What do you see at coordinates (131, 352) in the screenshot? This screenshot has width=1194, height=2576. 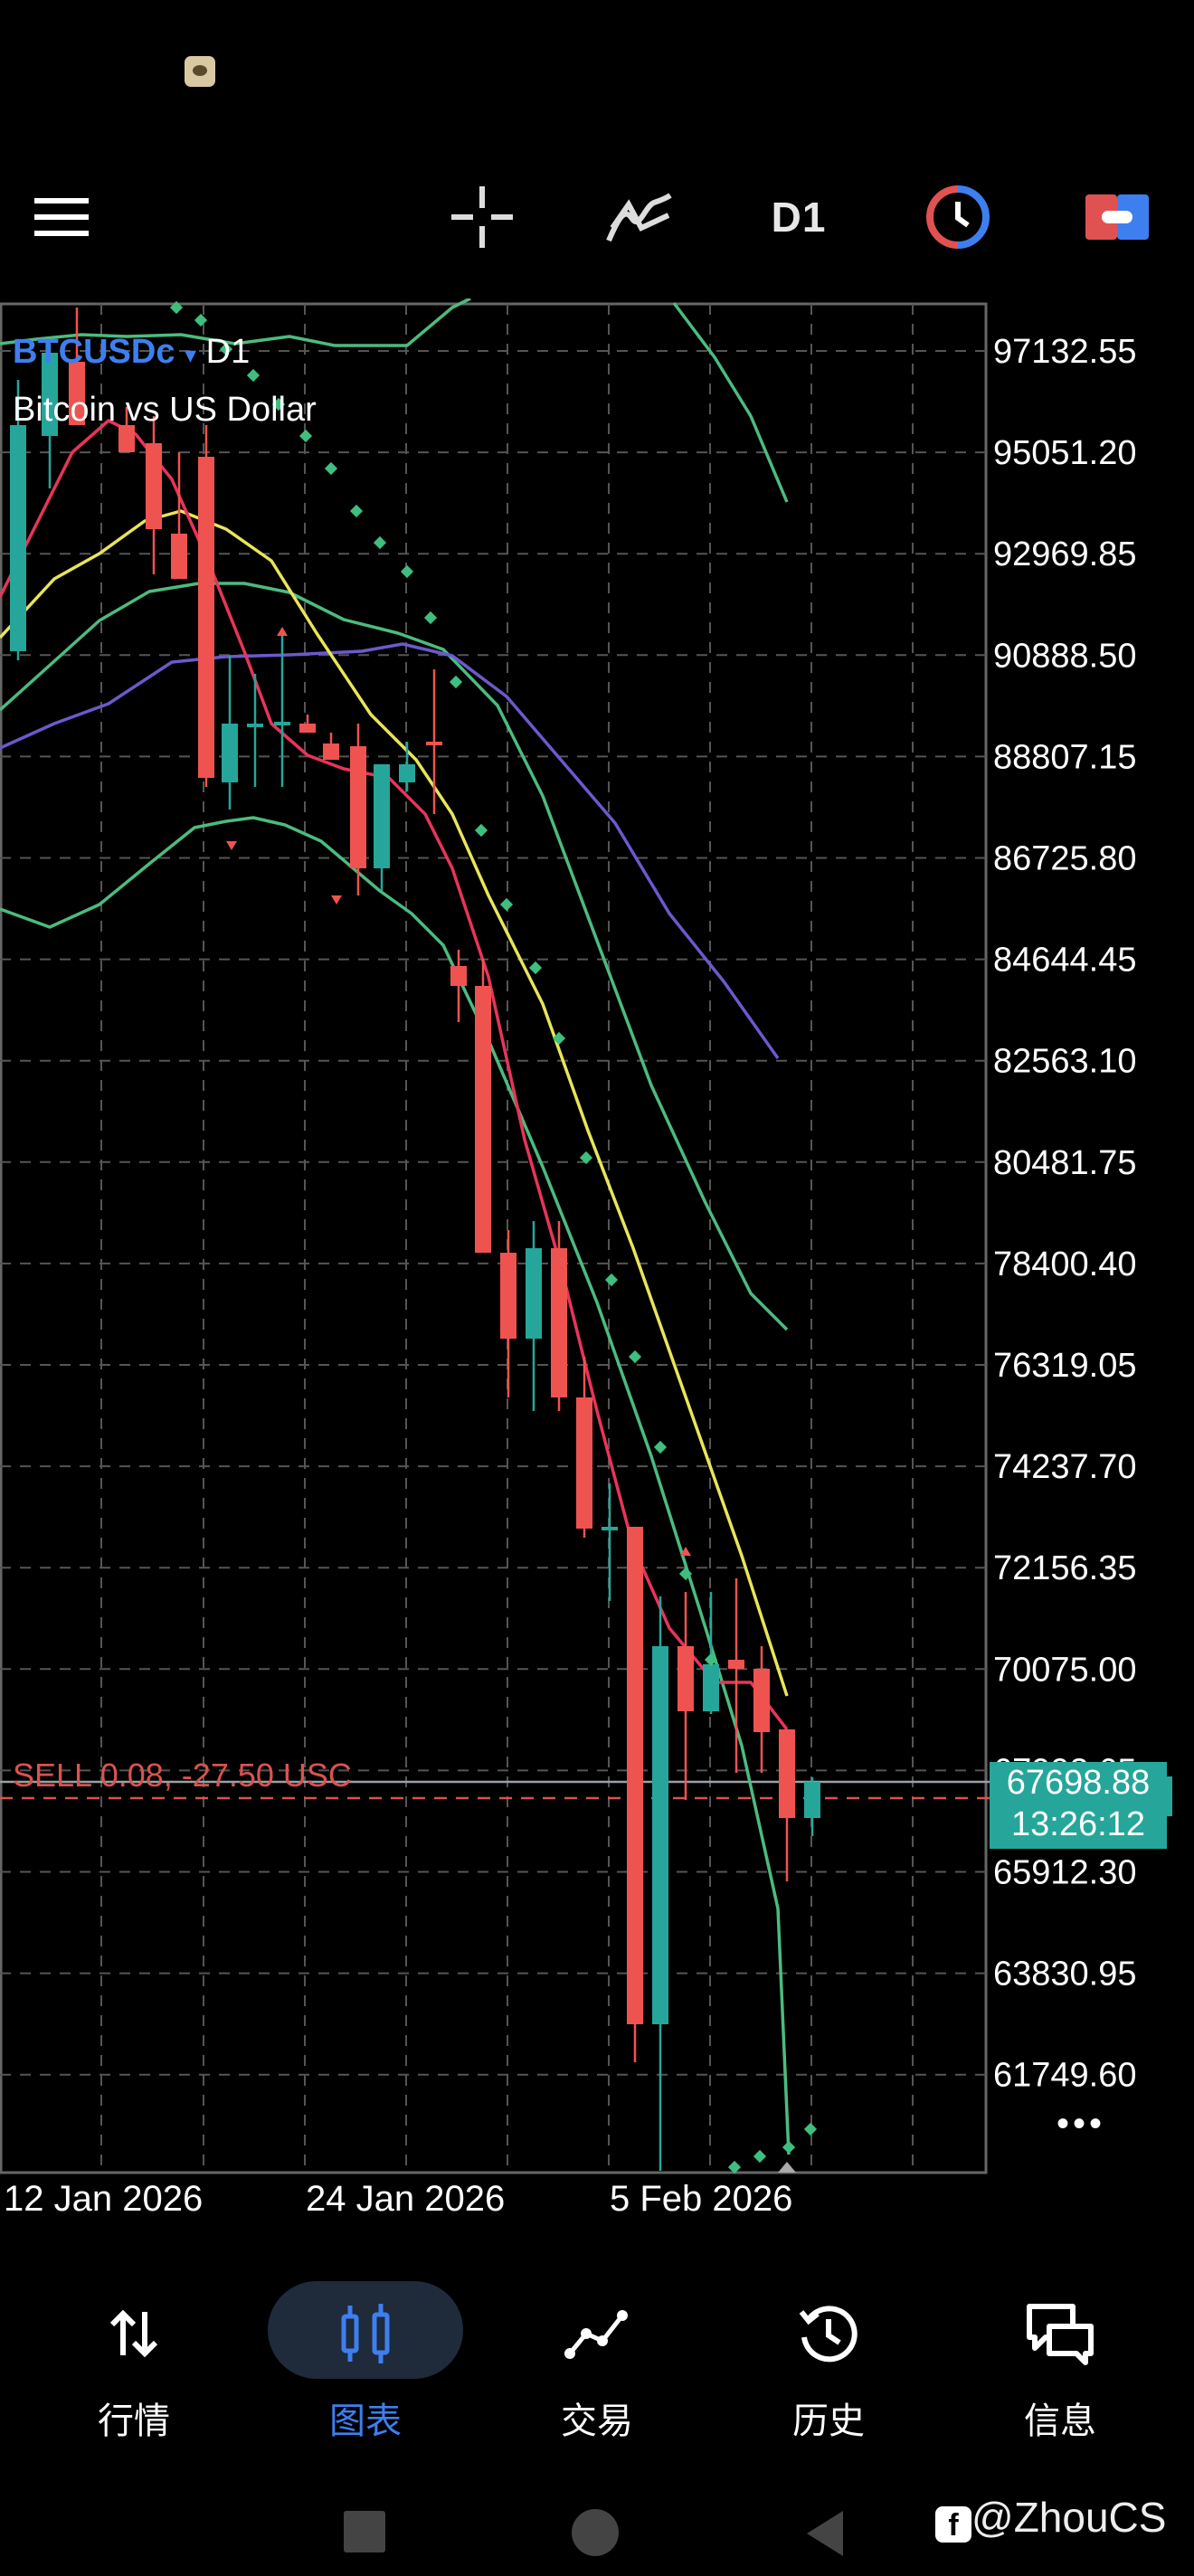 I see `symbol-header: BTCUSDc ▾ D1` at bounding box center [131, 352].